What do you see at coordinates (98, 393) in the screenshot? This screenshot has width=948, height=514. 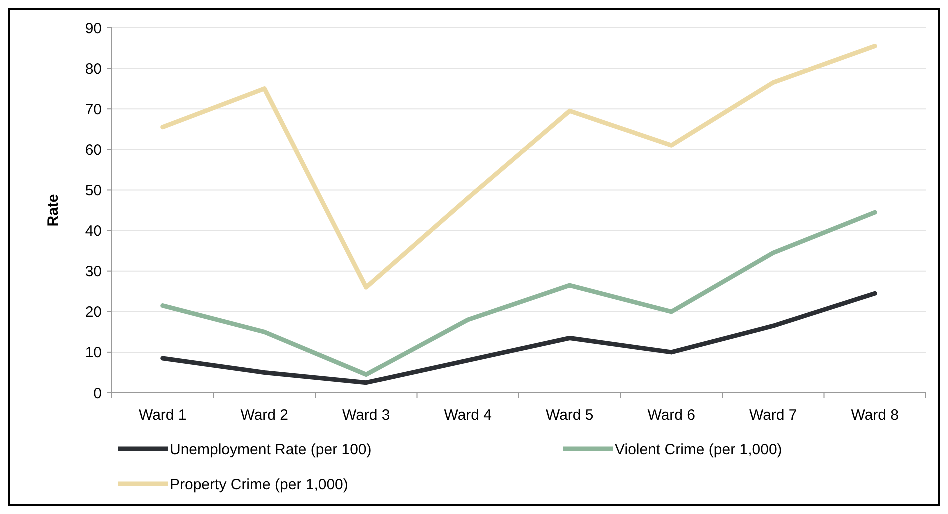 I see `y-tick-label: 0` at bounding box center [98, 393].